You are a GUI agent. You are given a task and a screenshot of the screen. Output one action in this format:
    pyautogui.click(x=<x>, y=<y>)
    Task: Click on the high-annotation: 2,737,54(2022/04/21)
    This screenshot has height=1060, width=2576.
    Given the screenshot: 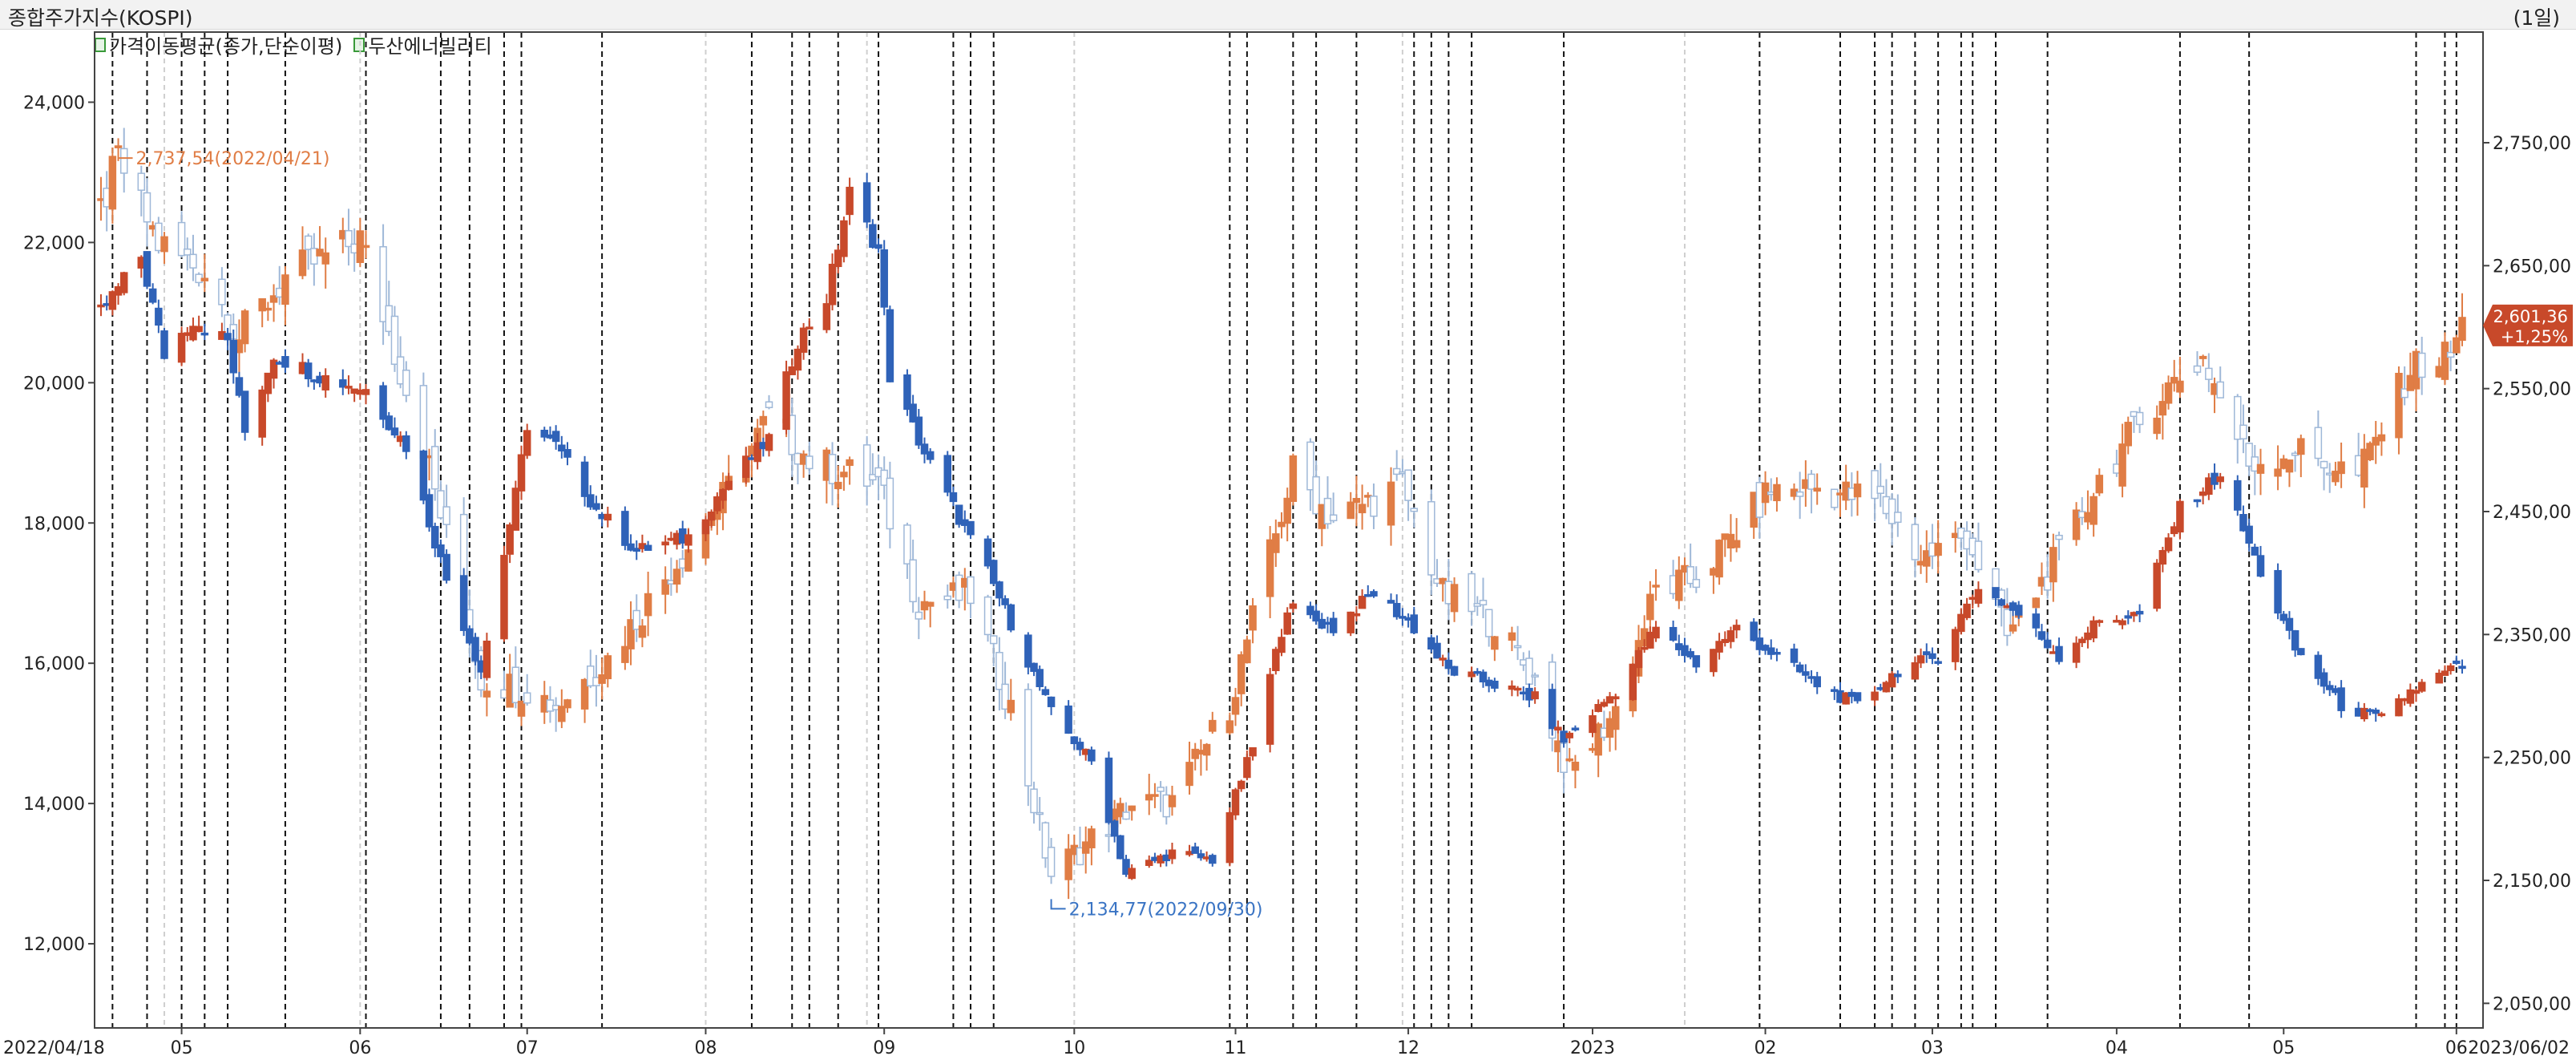 What is the action you would take?
    pyautogui.click(x=233, y=159)
    